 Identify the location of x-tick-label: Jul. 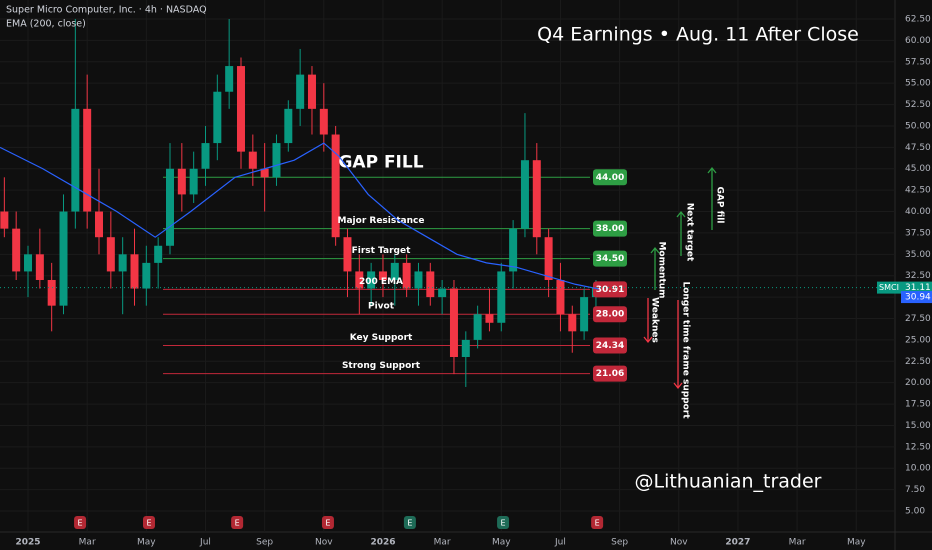
(205, 543).